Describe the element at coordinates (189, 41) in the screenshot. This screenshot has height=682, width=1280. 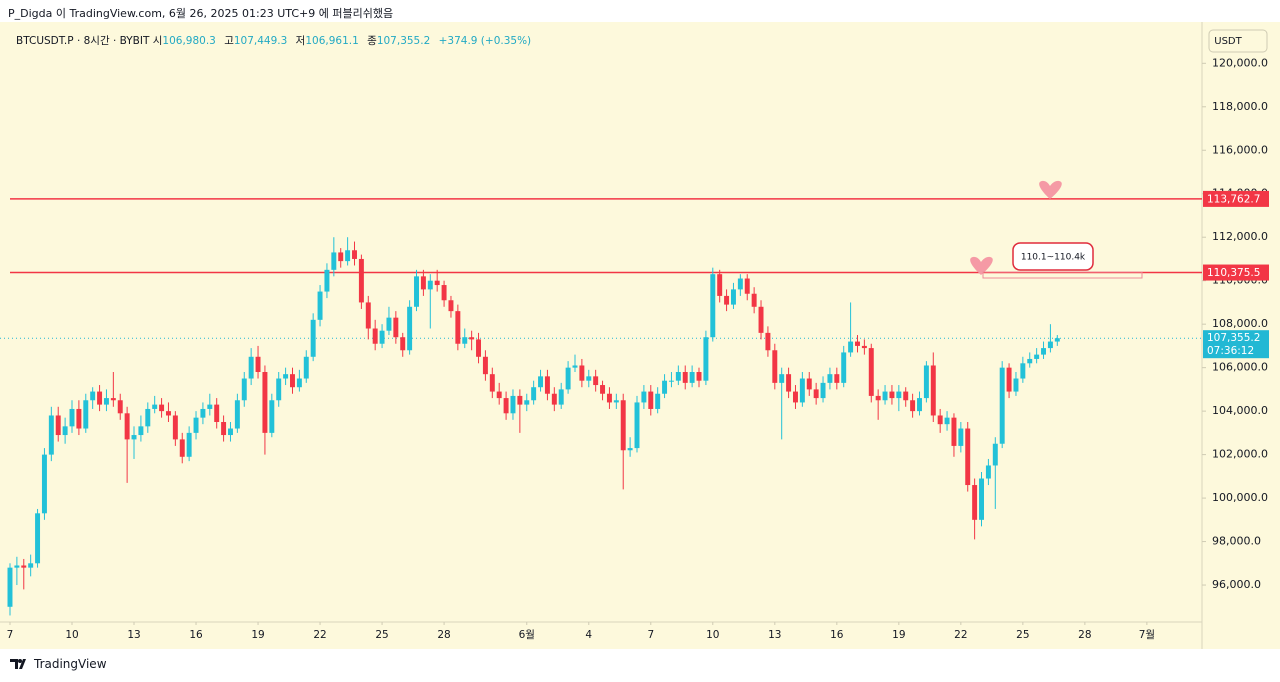
I see `open: 106,980.3` at that location.